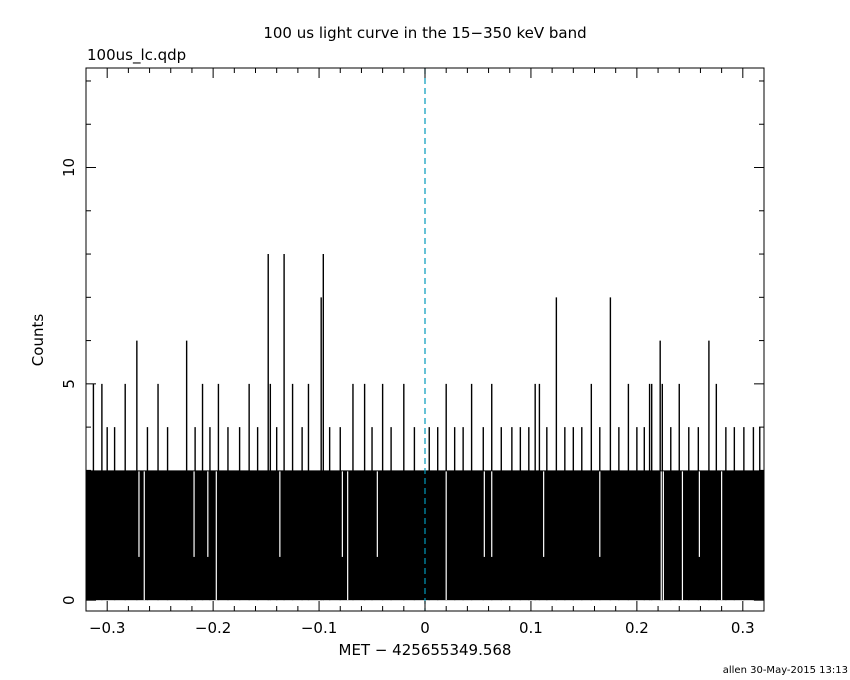 The height and width of the screenshot is (680, 850). I want to click on y-tick-label: 0, so click(69, 600).